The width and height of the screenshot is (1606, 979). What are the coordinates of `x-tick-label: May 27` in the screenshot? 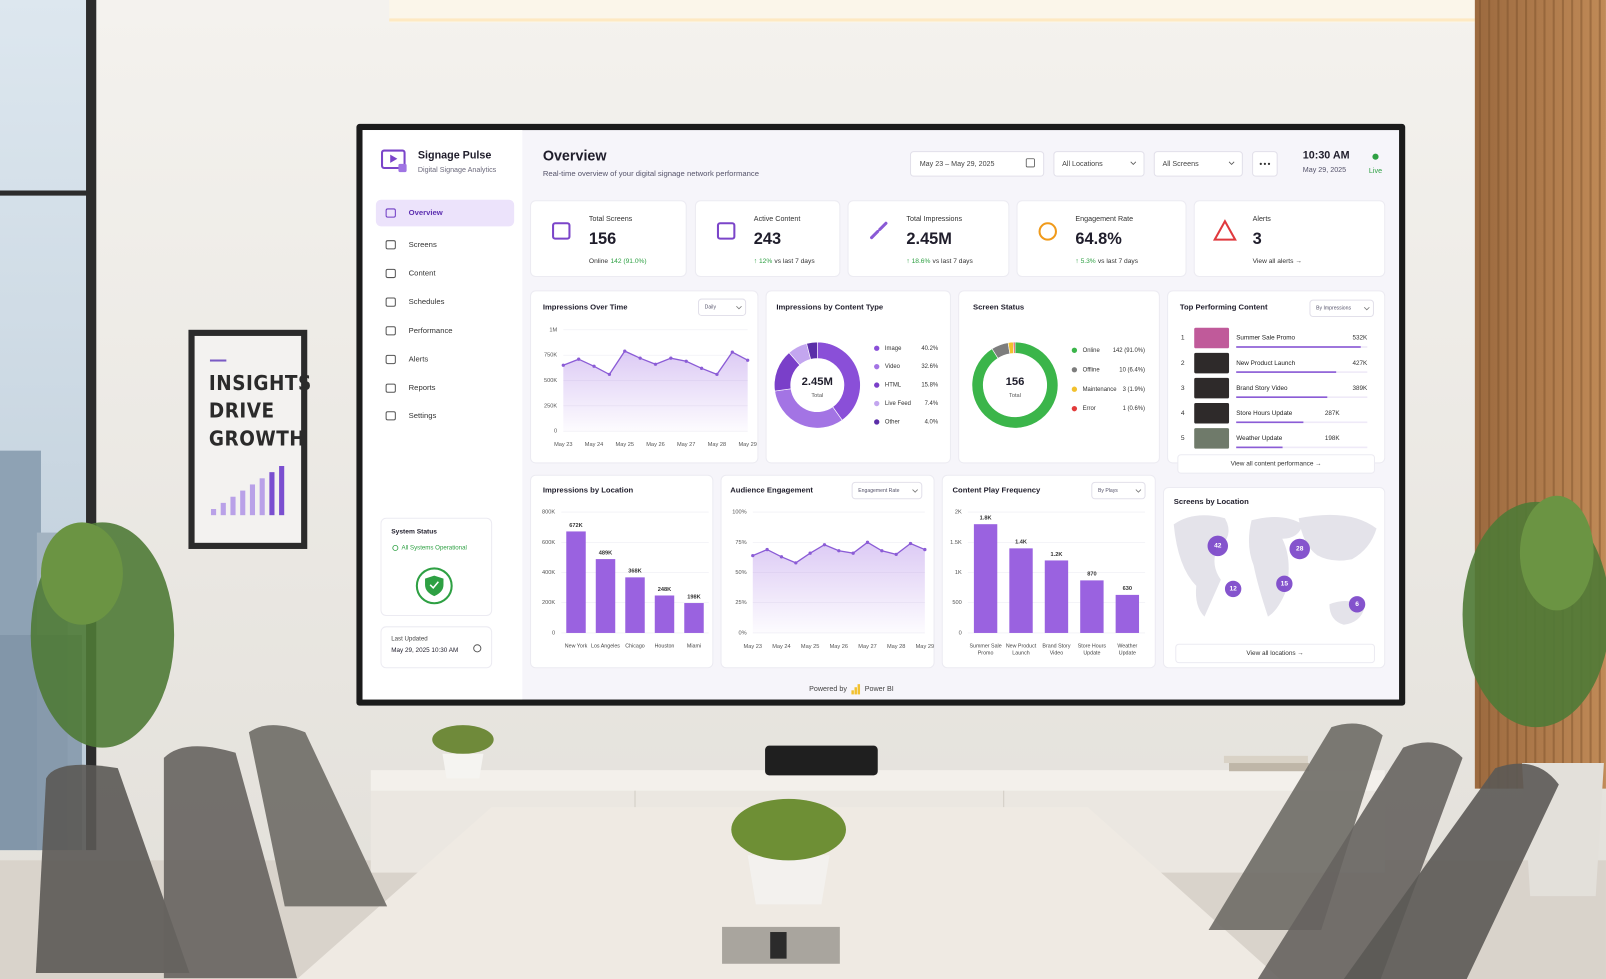 It's located at (686, 445).